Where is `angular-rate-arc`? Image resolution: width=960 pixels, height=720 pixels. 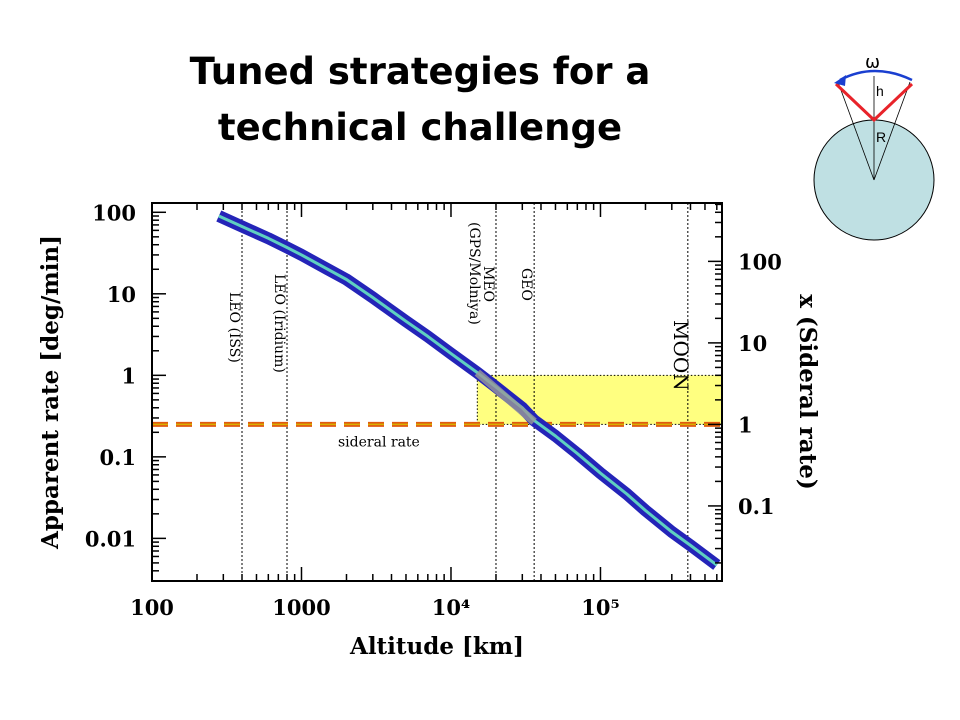
angular-rate-arc is located at coordinates (876, 75).